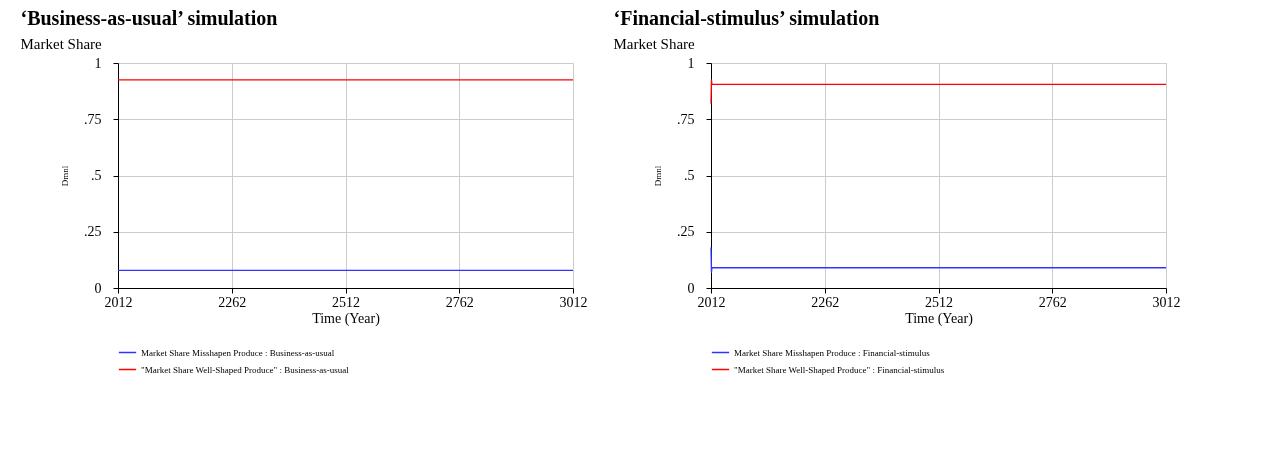 The height and width of the screenshot is (452, 1277). I want to click on legend-label: "Market Share Well-Shaped Produce" : Business-as-usual, so click(245, 369).